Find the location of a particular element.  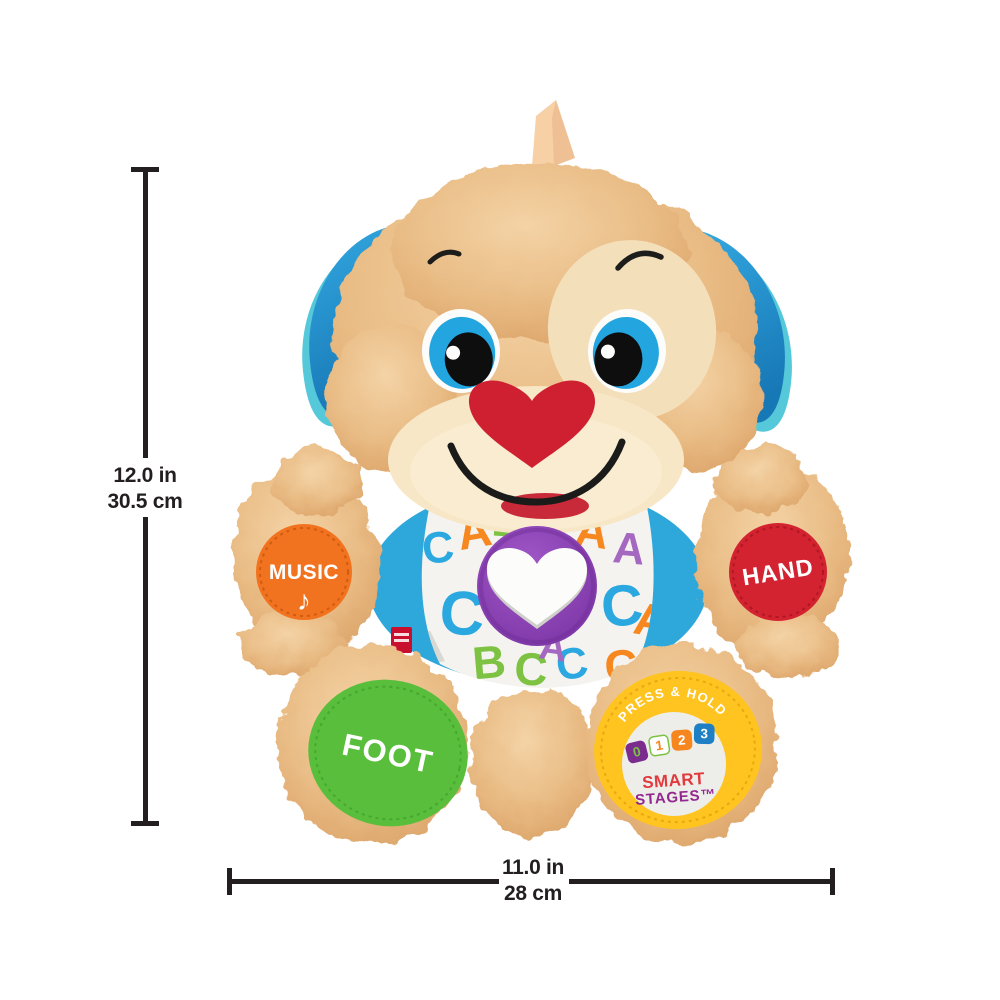

mouth is located at coordinates (536, 472).